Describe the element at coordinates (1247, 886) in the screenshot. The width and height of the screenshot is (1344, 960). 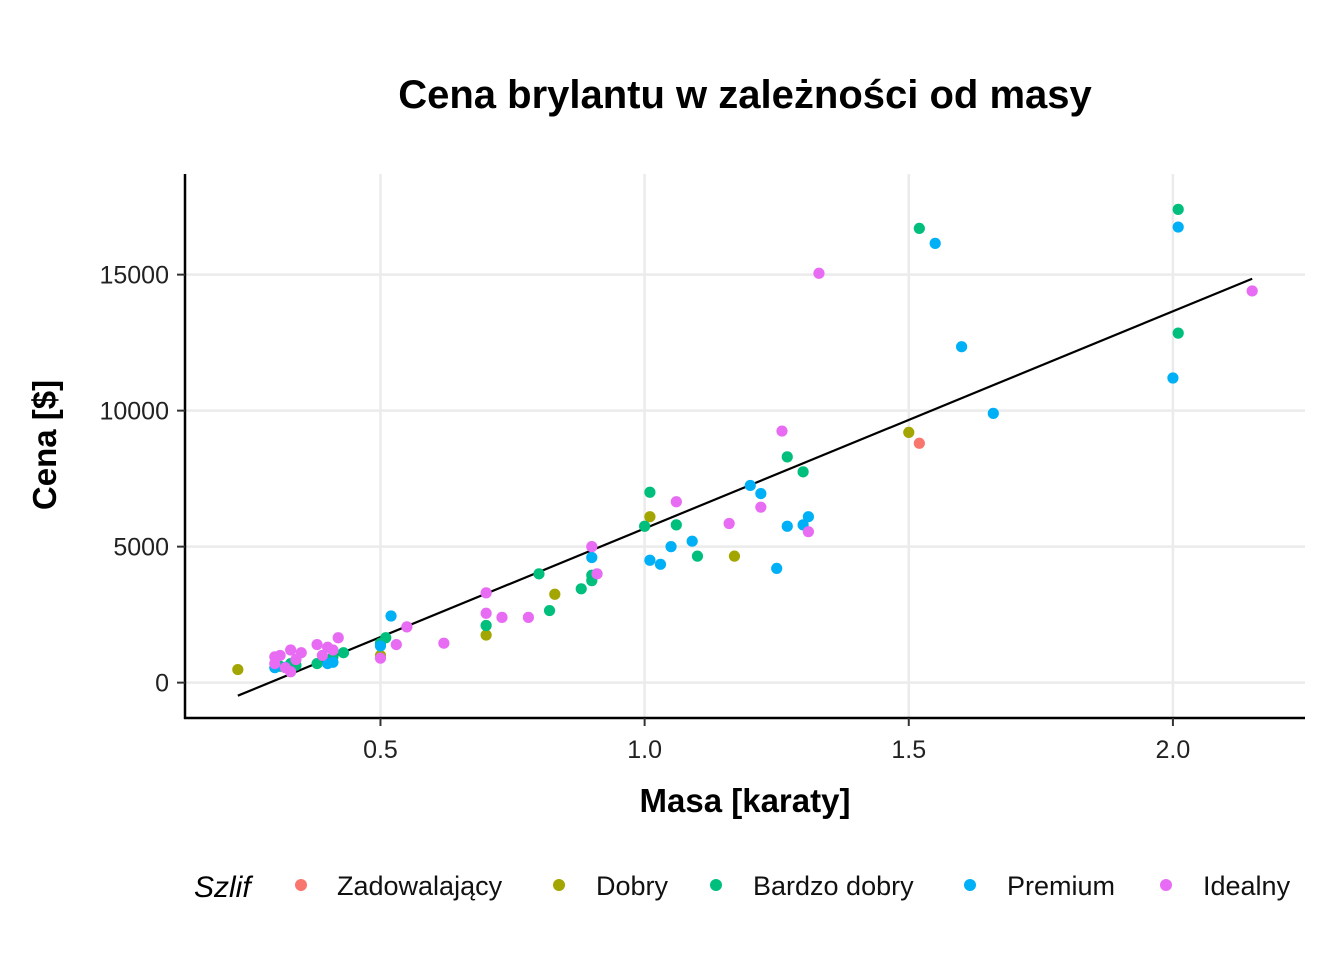
I see `legend-label: Idealny` at that location.